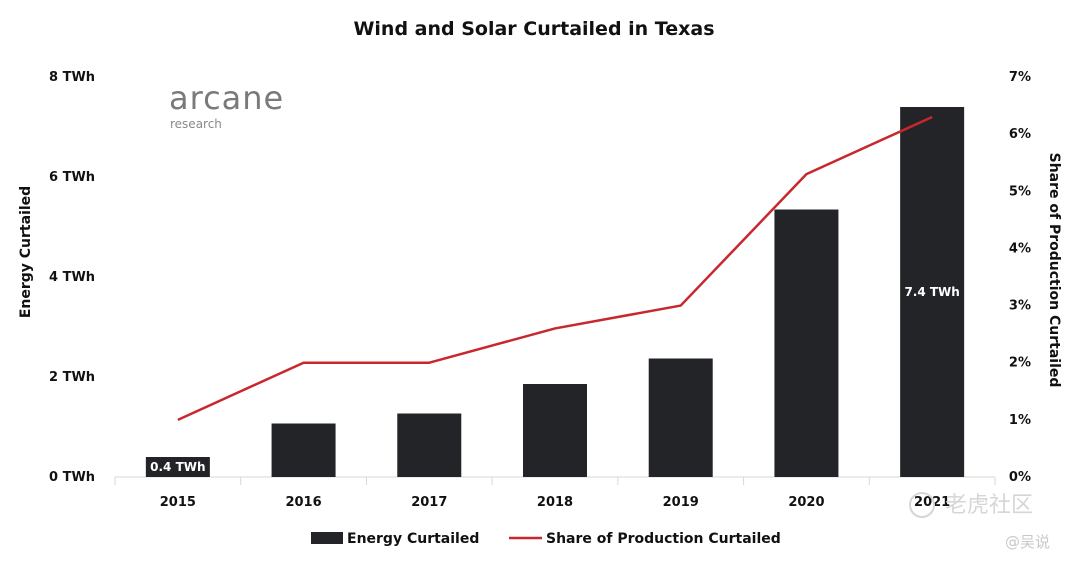 The image size is (1080, 565). What do you see at coordinates (663, 539) in the screenshot?
I see `legend-label-share: Share of Production Curtailed` at bounding box center [663, 539].